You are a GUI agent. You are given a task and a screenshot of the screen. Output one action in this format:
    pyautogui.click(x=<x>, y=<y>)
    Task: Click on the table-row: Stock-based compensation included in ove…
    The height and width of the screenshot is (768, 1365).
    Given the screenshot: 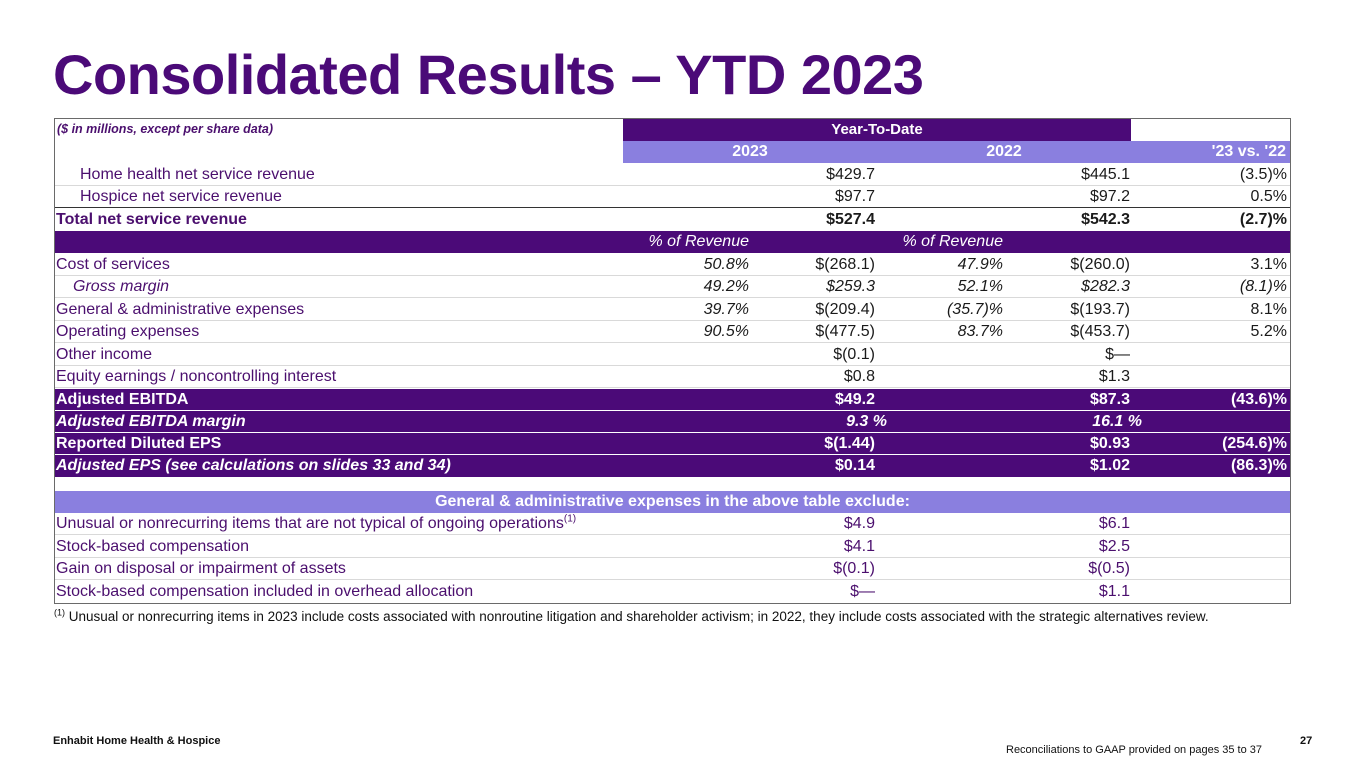 What is the action you would take?
    pyautogui.click(x=672, y=592)
    